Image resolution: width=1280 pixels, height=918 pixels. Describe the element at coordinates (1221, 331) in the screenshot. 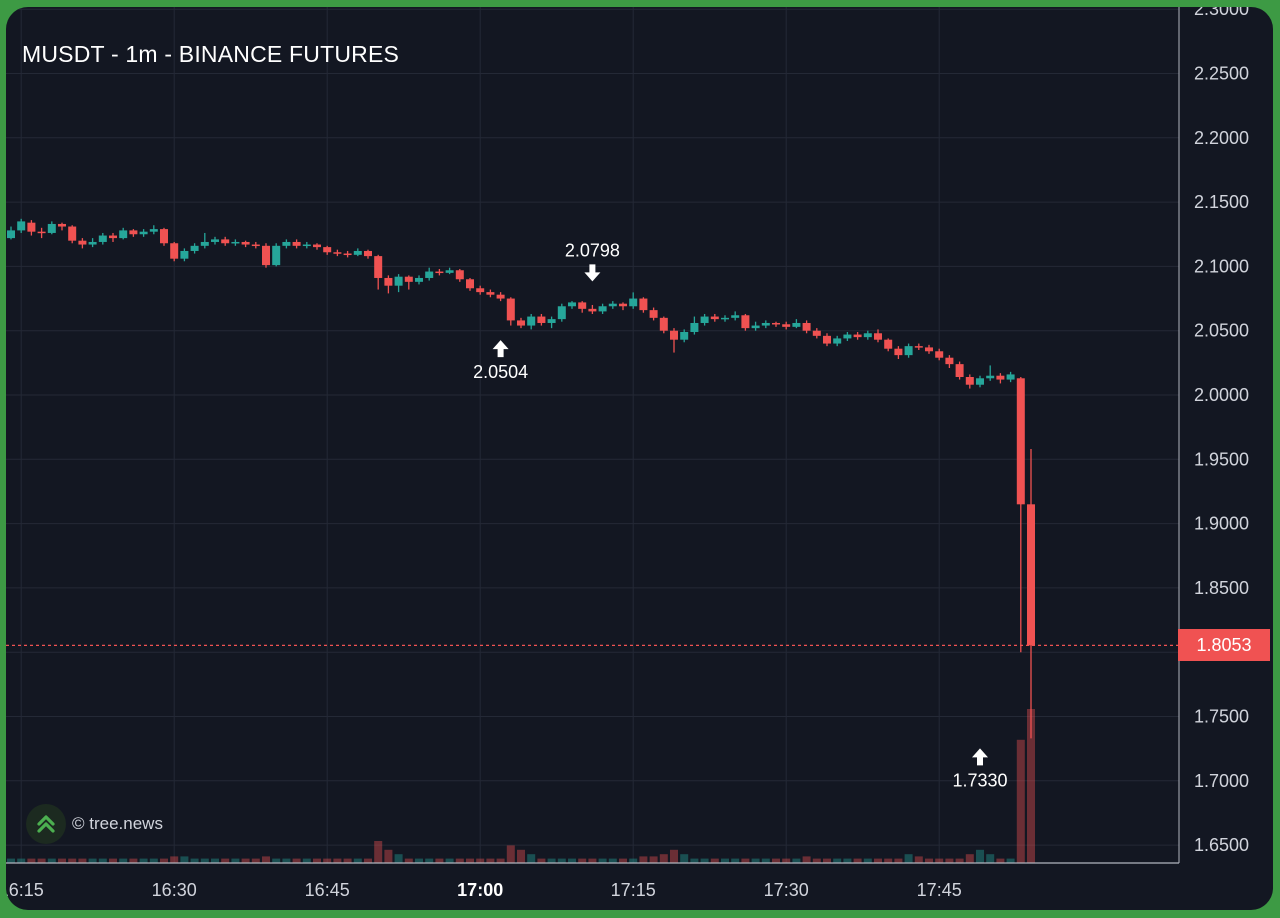

I see `y-tick-label: 2.0500` at that location.